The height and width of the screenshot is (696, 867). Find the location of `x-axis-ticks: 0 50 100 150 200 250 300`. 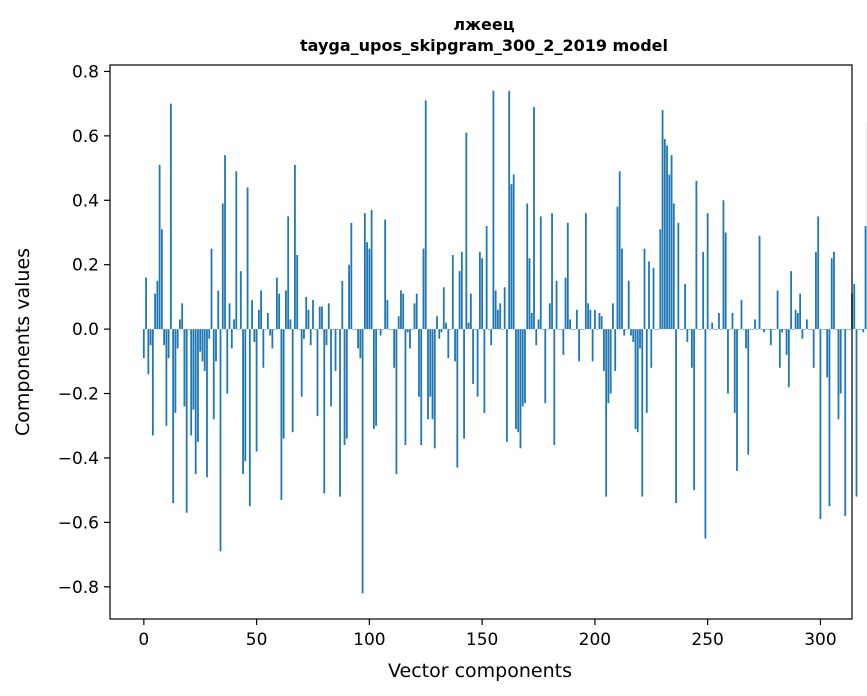

x-axis-ticks: 0 50 100 150 200 250 300 is located at coordinates (487, 634).